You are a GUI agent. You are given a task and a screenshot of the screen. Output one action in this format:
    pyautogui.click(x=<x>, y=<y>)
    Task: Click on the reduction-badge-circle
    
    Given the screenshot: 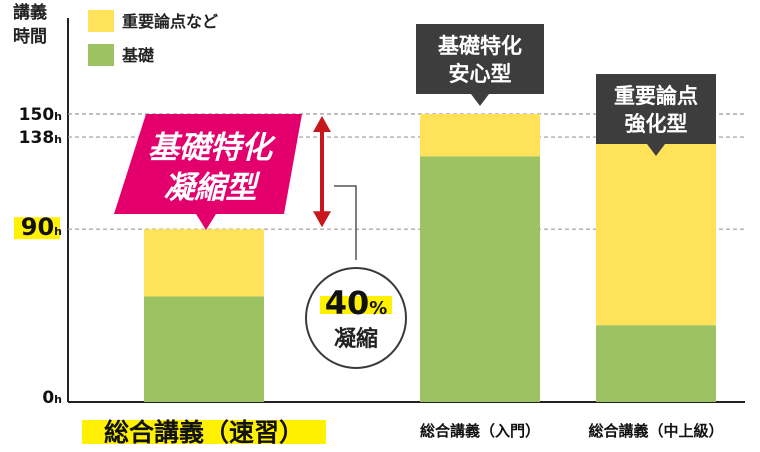 What is the action you would take?
    pyautogui.click(x=356, y=318)
    